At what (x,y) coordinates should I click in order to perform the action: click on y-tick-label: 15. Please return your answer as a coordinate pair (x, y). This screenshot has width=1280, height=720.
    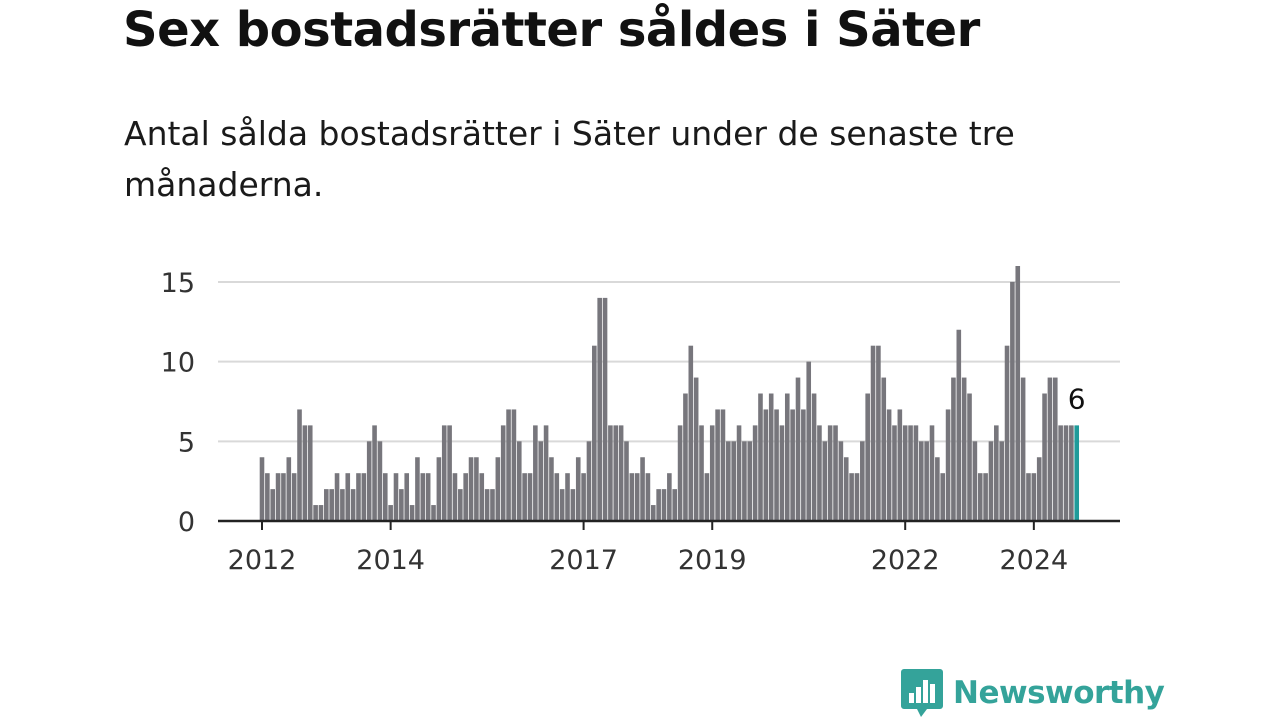
    Looking at the image, I should click on (178, 283).